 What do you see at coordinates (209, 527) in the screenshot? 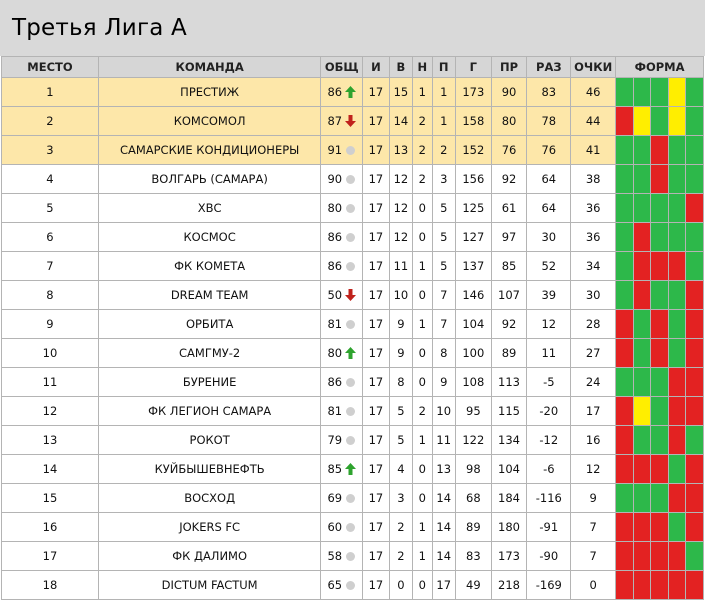
I see `cell-team: JOKERS FC` at bounding box center [209, 527].